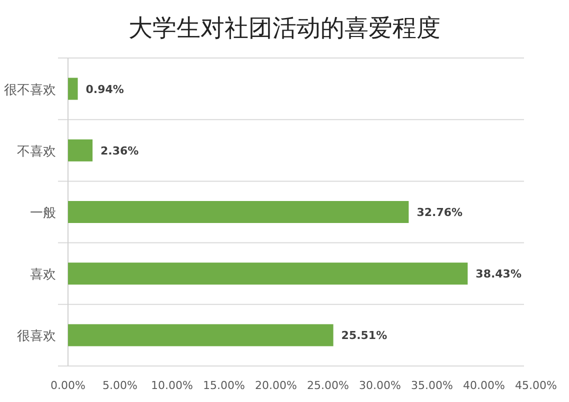 This screenshot has width=569, height=402. I want to click on x-tick-label: 25.00%, so click(328, 385).